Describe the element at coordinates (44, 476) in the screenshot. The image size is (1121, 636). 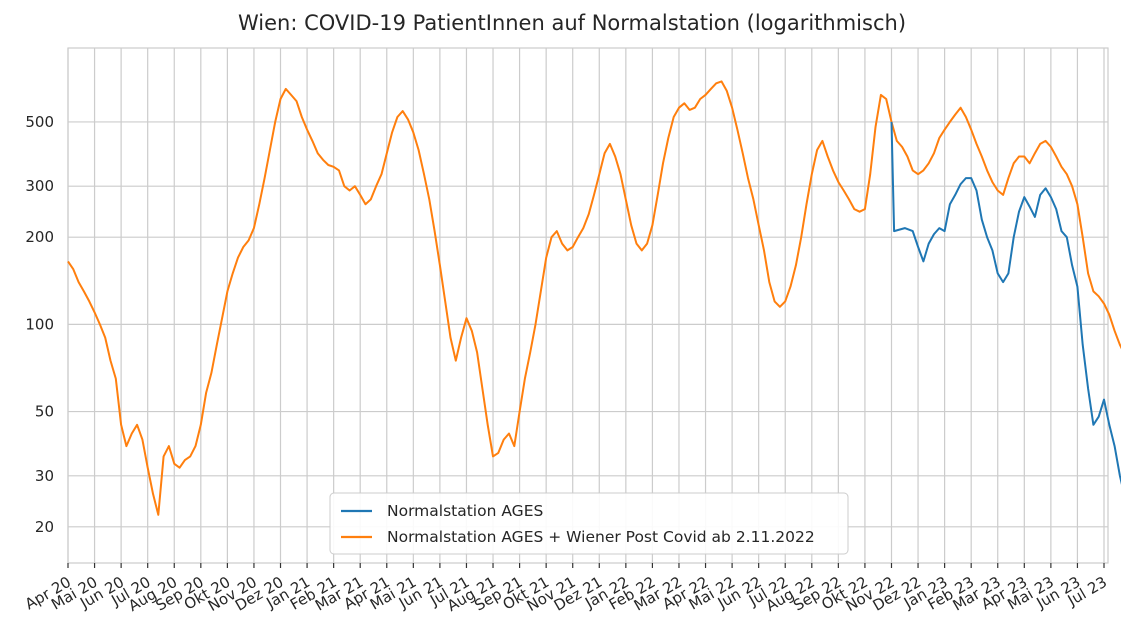
I see `y-tick-label: 30` at that location.